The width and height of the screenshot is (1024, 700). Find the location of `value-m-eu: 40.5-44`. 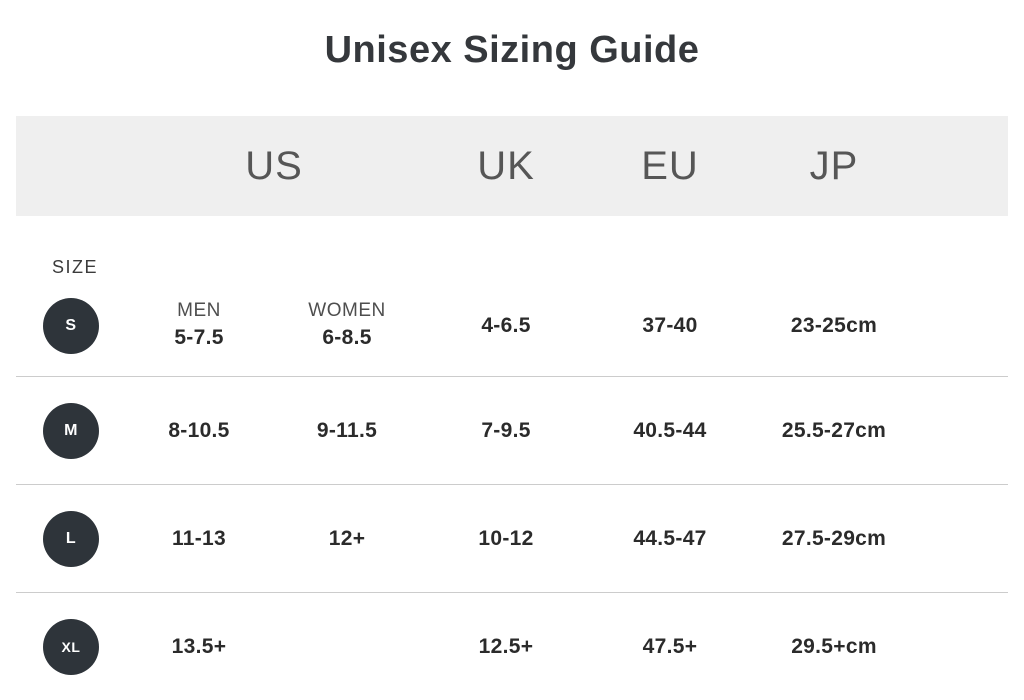

value-m-eu: 40.5-44 is located at coordinates (670, 430).